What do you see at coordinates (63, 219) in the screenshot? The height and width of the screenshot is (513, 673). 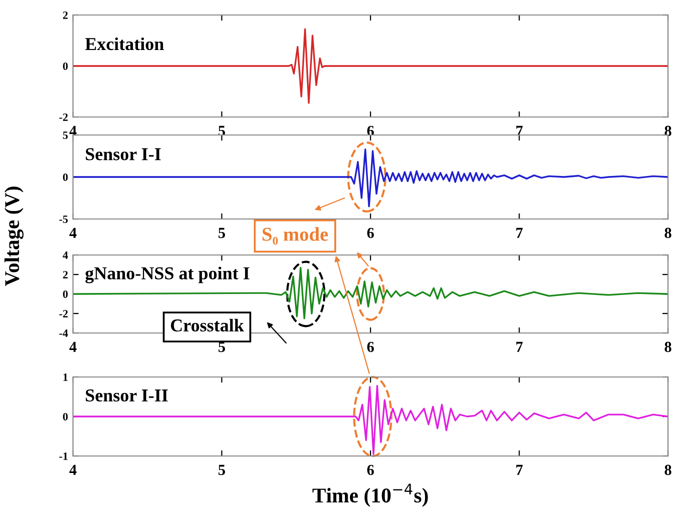 I see `y-tick-label: -5` at bounding box center [63, 219].